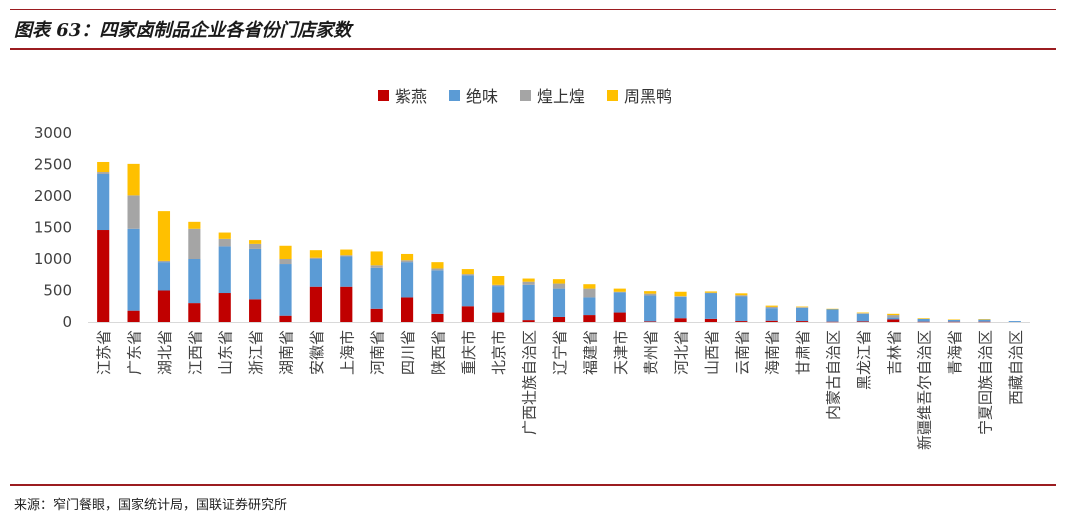 The height and width of the screenshot is (523, 1080). Describe the element at coordinates (408, 352) in the screenshot. I see `x-category-label: 四川省` at that location.